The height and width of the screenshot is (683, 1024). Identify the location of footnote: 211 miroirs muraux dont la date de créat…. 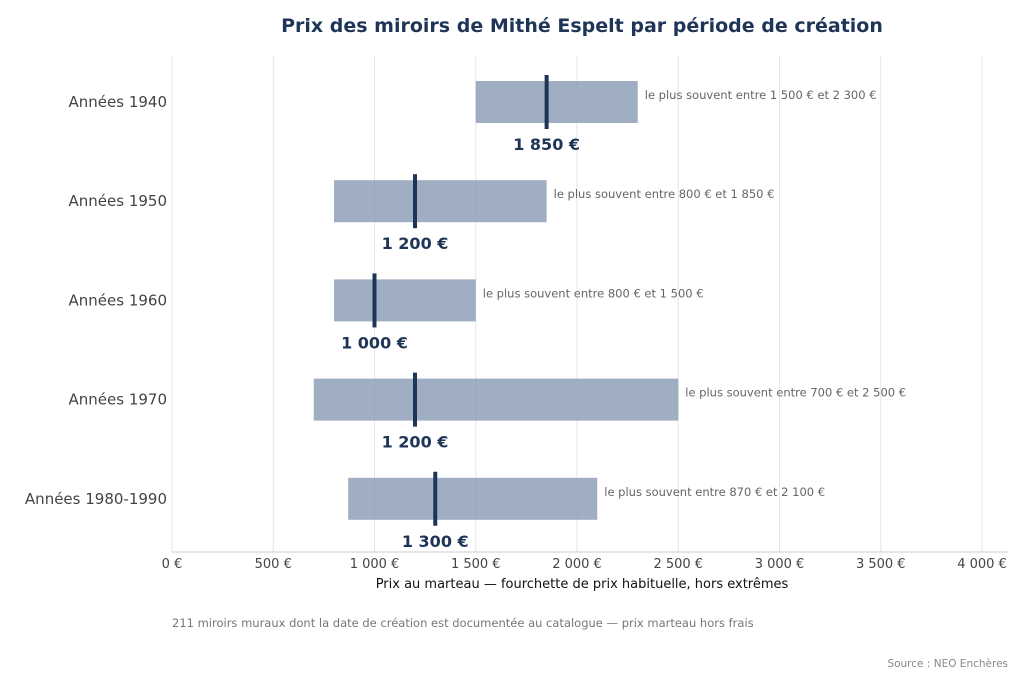
(463, 623).